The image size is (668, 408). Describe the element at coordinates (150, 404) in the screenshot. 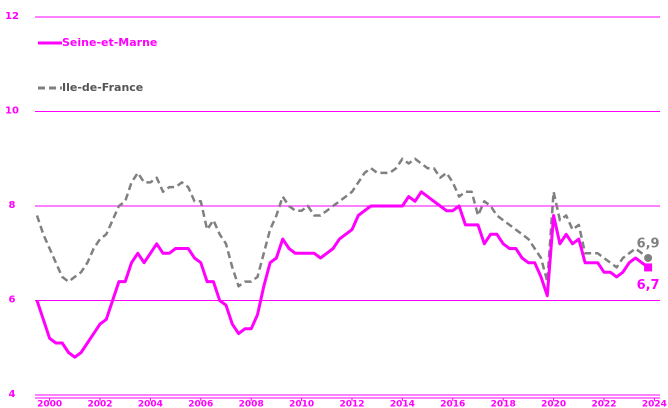

I see `x-tick-label: 2004` at that location.